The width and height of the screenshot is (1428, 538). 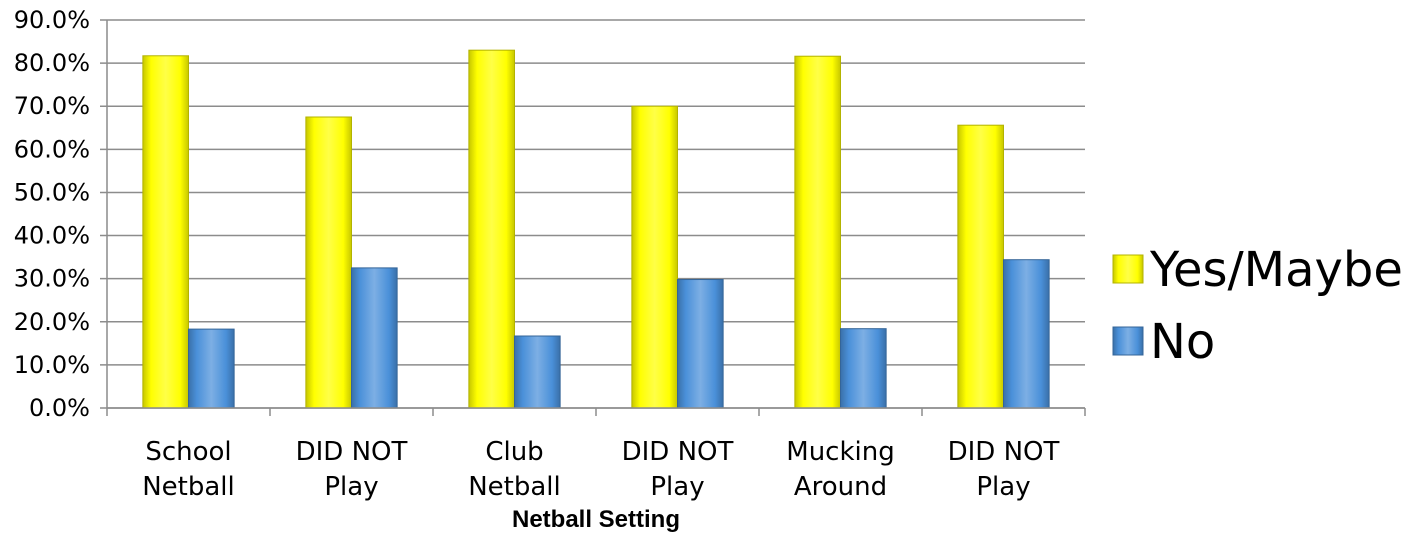 What do you see at coordinates (59, 408) in the screenshot?
I see `y-tick-label: 0.0%` at bounding box center [59, 408].